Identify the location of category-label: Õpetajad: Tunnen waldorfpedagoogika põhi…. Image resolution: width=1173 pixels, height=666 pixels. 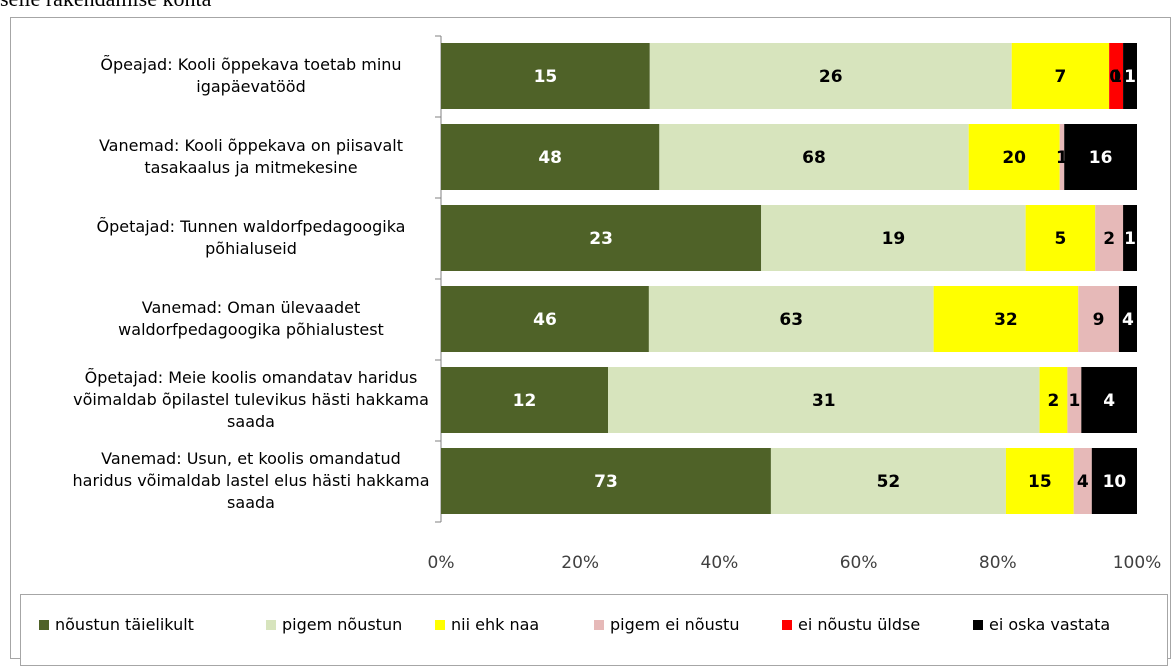
(251, 237).